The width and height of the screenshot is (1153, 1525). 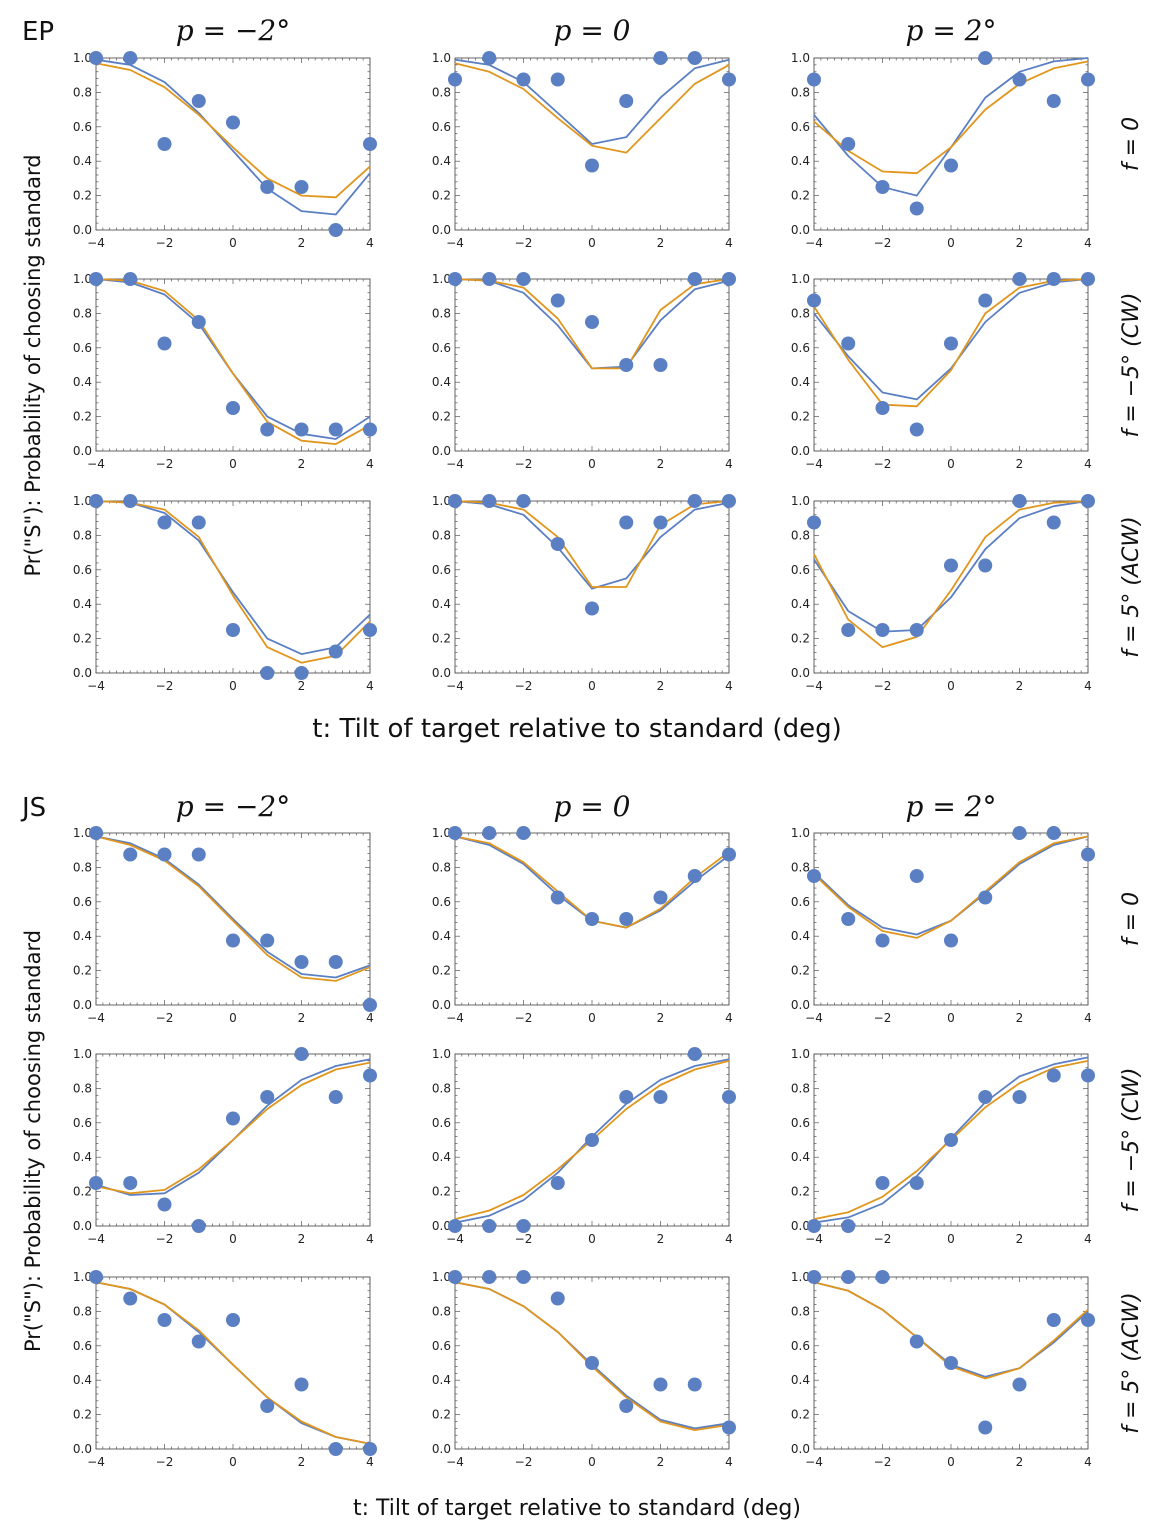 What do you see at coordinates (82, 867) in the screenshot?
I see `y-tick-label: 0.8` at bounding box center [82, 867].